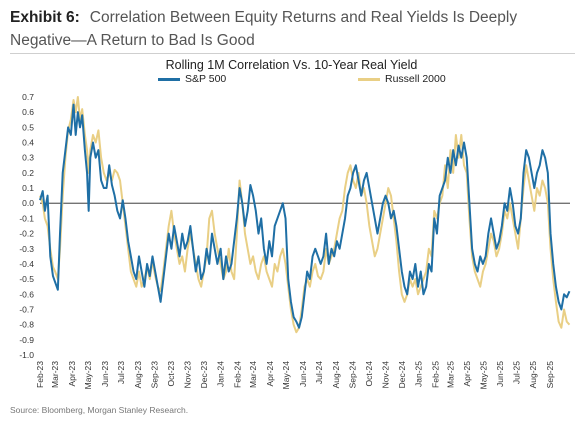 This screenshot has width=583, height=423. I want to click on x-tick-label: Jun-23, so click(105, 374).